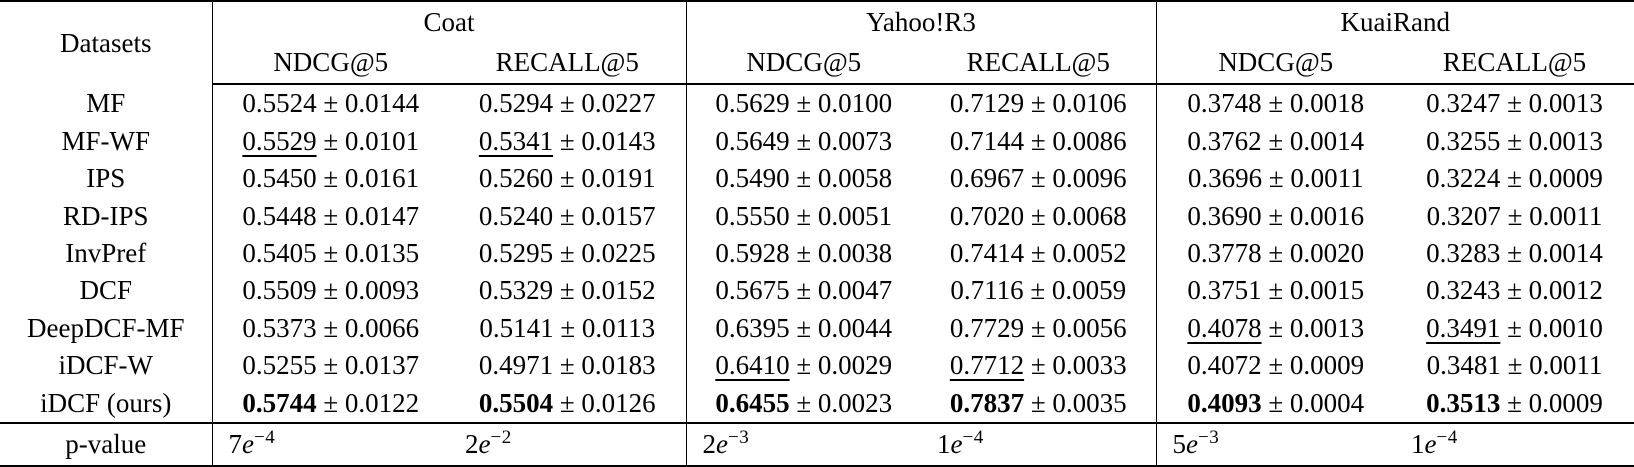 The height and width of the screenshot is (467, 1634). What do you see at coordinates (841, 103) in the screenshot?
I see `std-value: ± 0.0100` at bounding box center [841, 103].